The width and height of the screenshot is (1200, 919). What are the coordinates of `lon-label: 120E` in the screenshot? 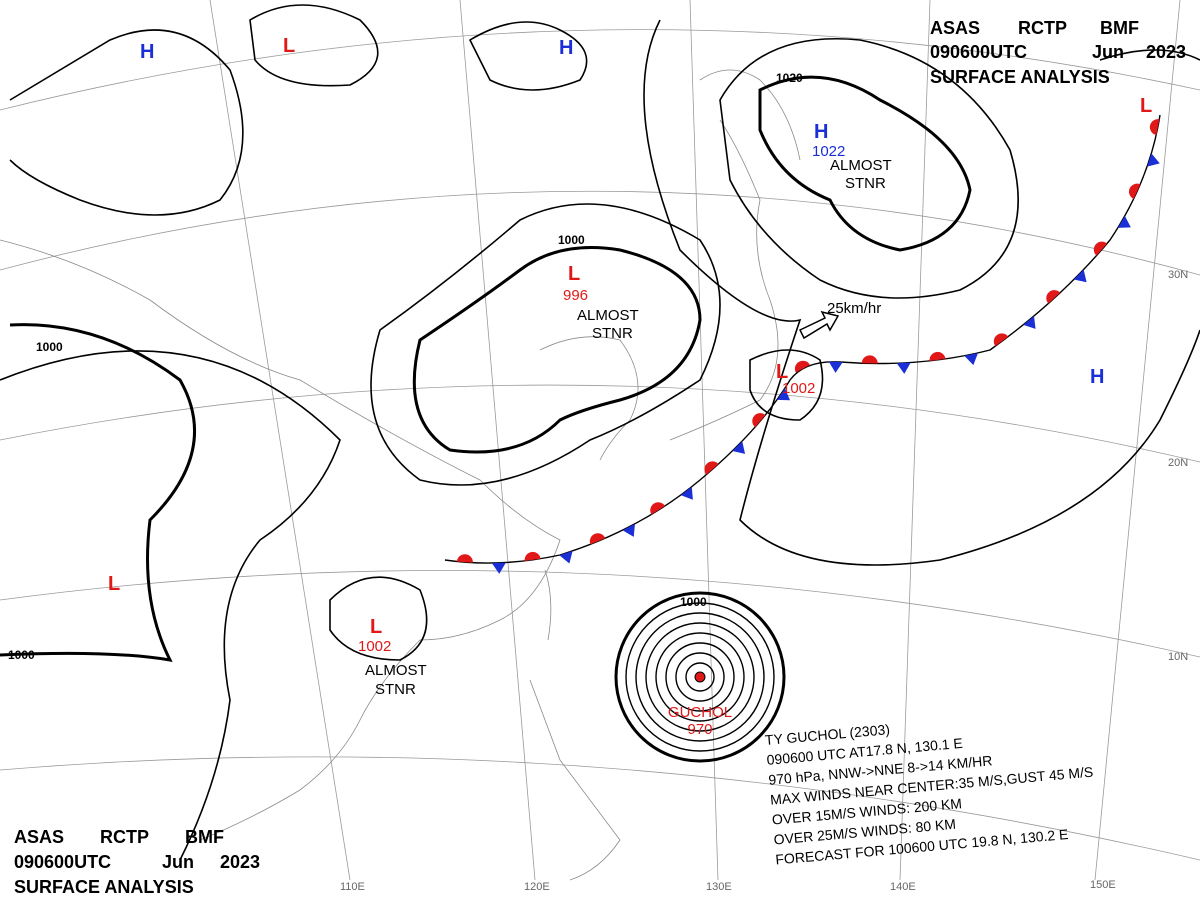 It's located at (537, 887).